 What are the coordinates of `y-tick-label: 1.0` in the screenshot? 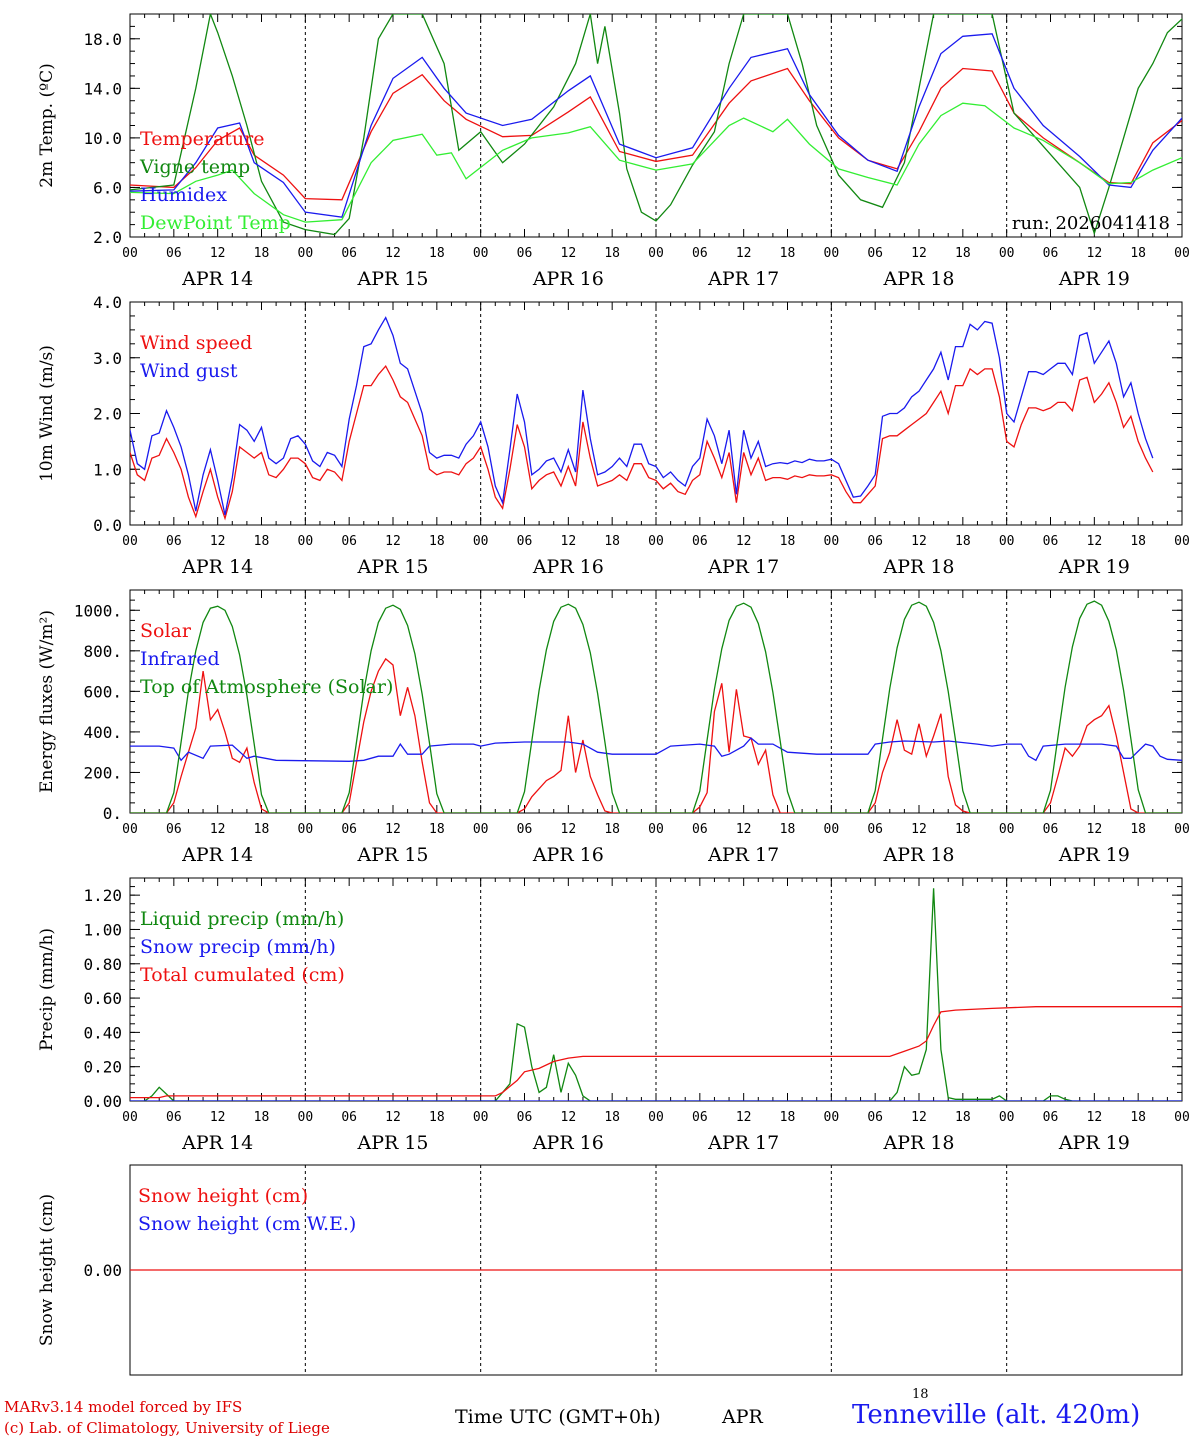 It's located at (107, 469).